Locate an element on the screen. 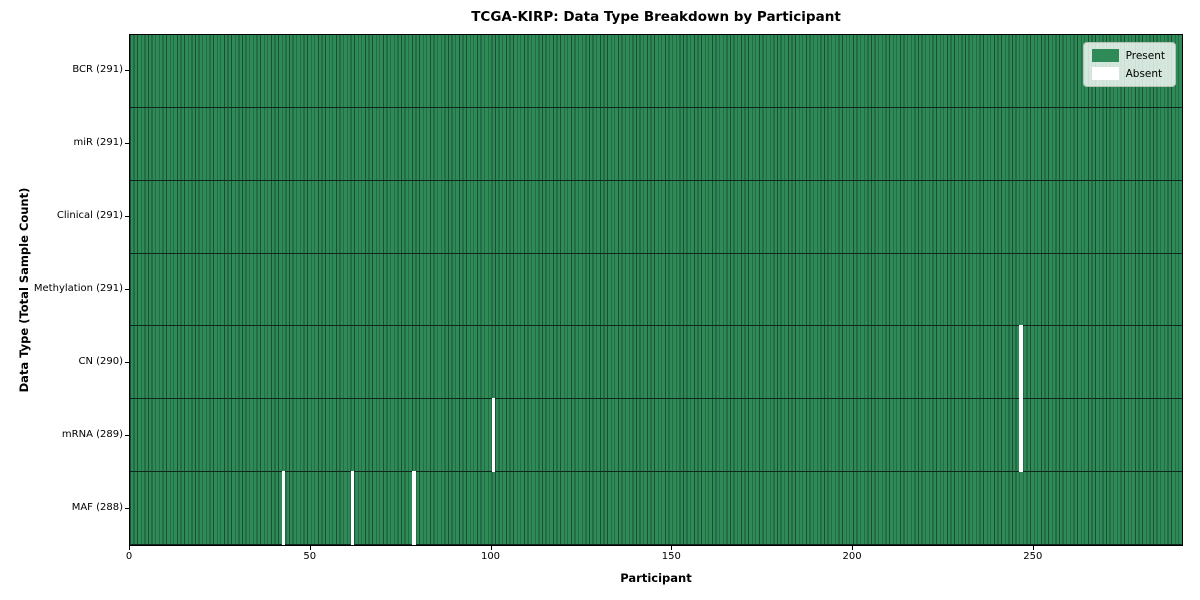  y-tick-label-mrna: mRNA (289) is located at coordinates (92, 434).